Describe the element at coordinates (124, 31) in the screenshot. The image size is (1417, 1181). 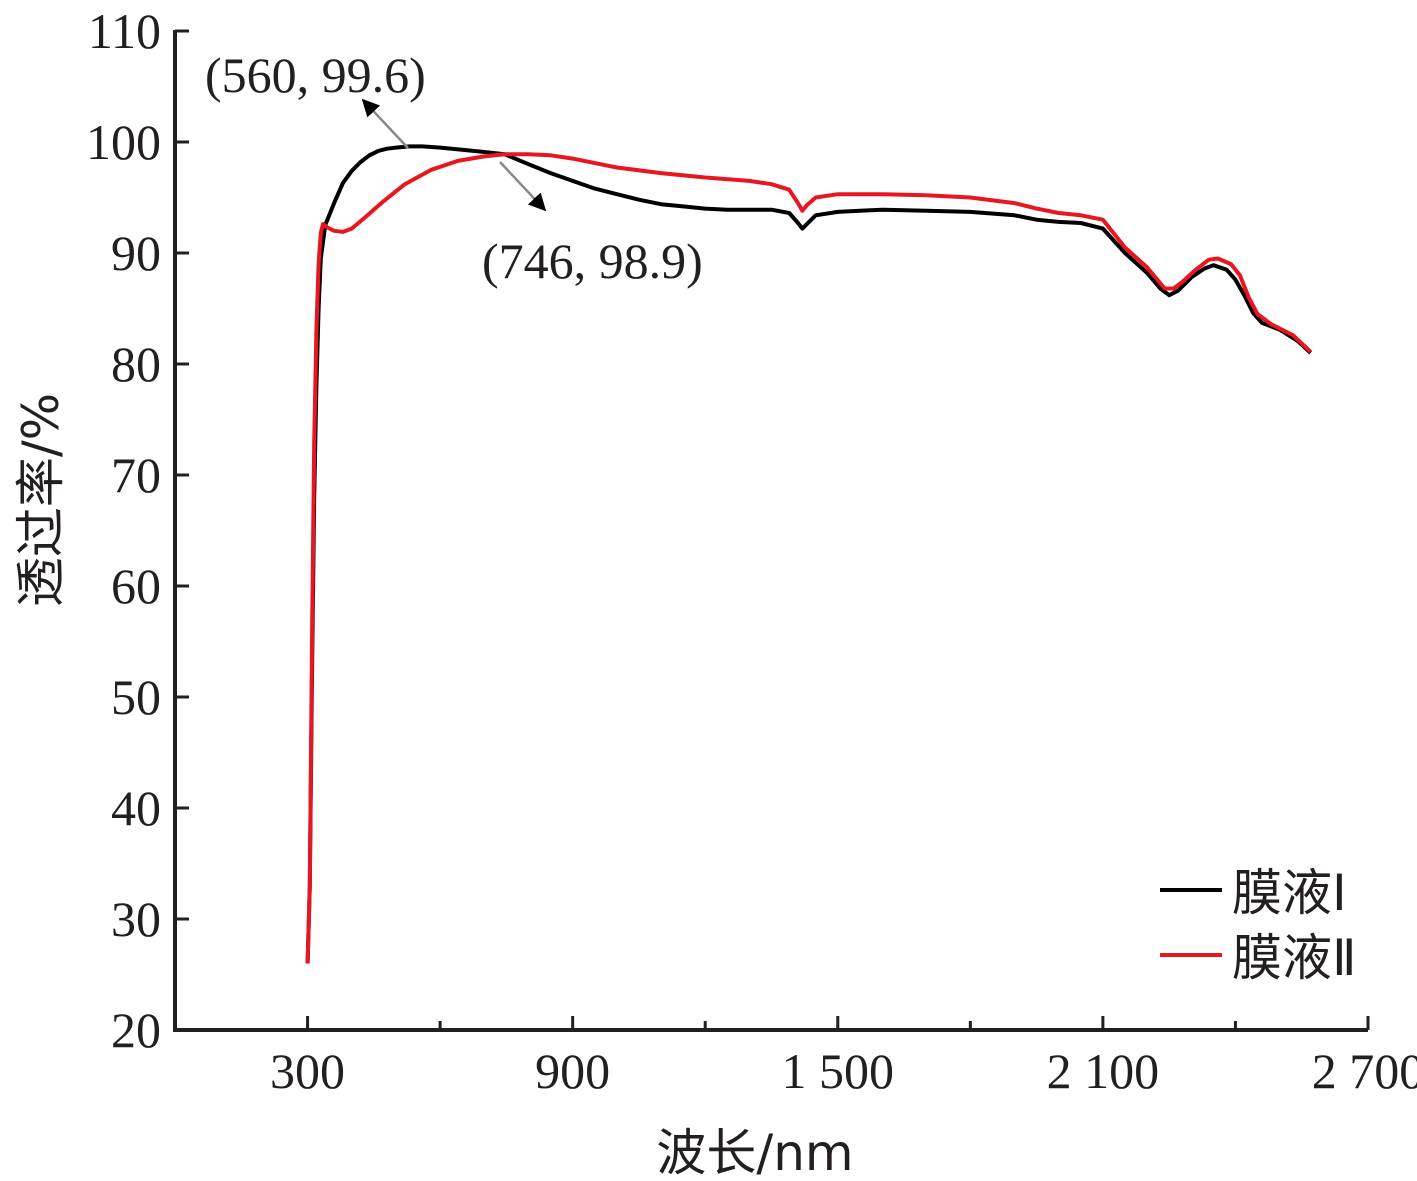
I see `y-tick-label: 110` at that location.